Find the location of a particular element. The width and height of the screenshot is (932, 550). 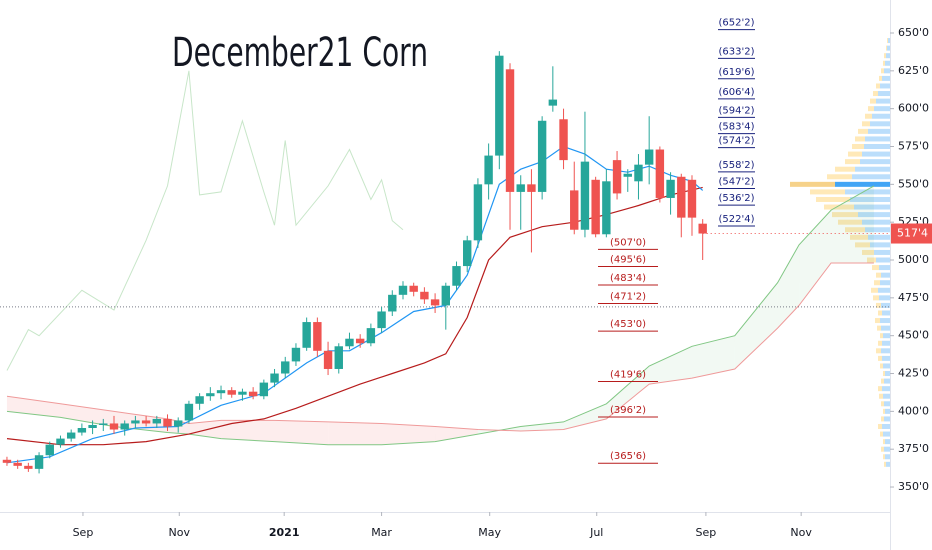

level-label: (453'0) is located at coordinates (628, 324).